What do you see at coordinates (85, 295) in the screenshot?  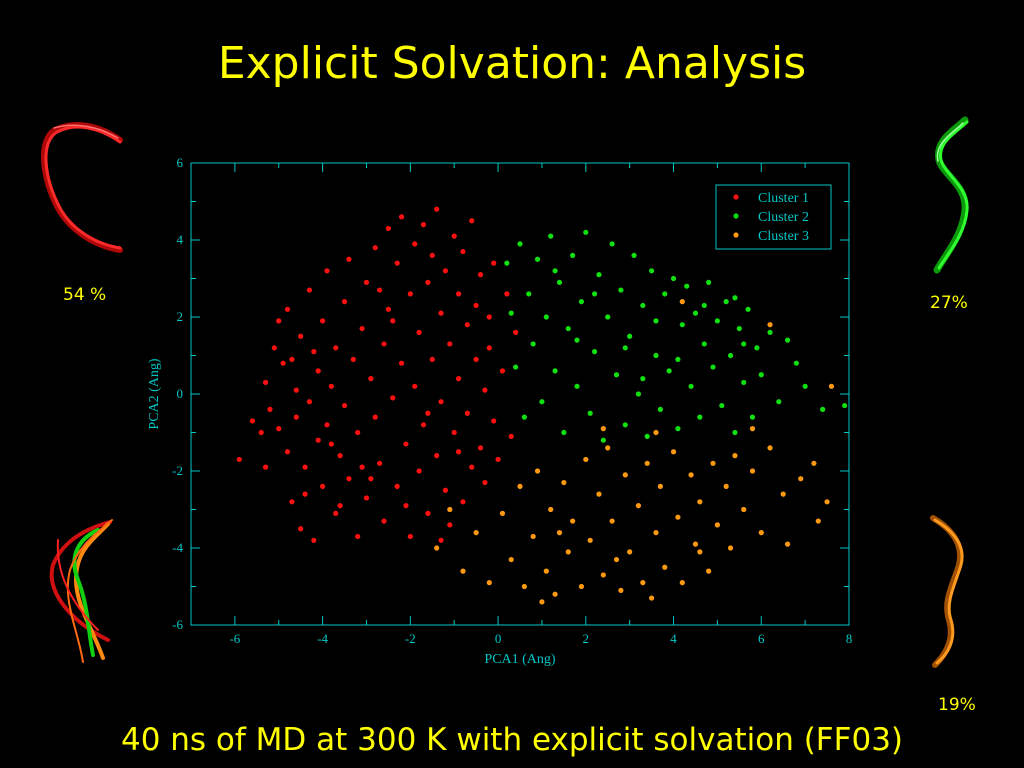 I see `cluster-1-percentage: 54 %` at bounding box center [85, 295].